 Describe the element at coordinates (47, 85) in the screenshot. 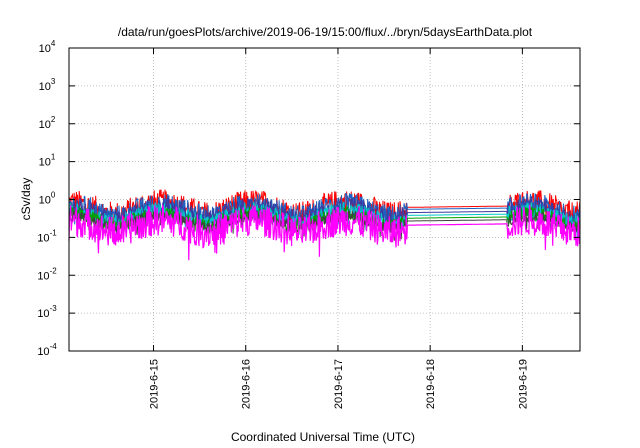

I see `y-tick-label: 10³` at that location.